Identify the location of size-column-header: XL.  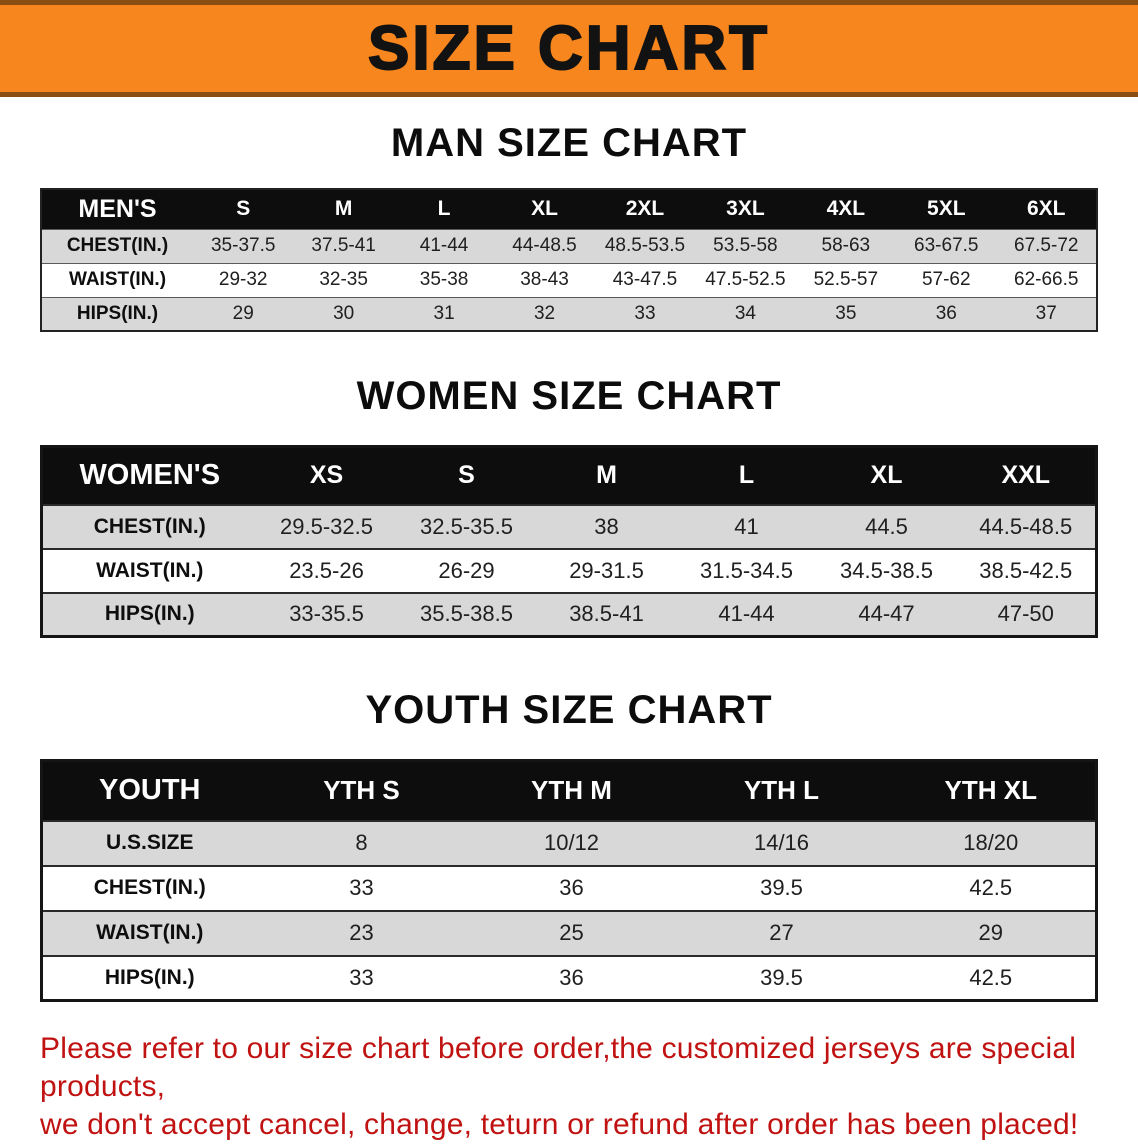
(544, 209).